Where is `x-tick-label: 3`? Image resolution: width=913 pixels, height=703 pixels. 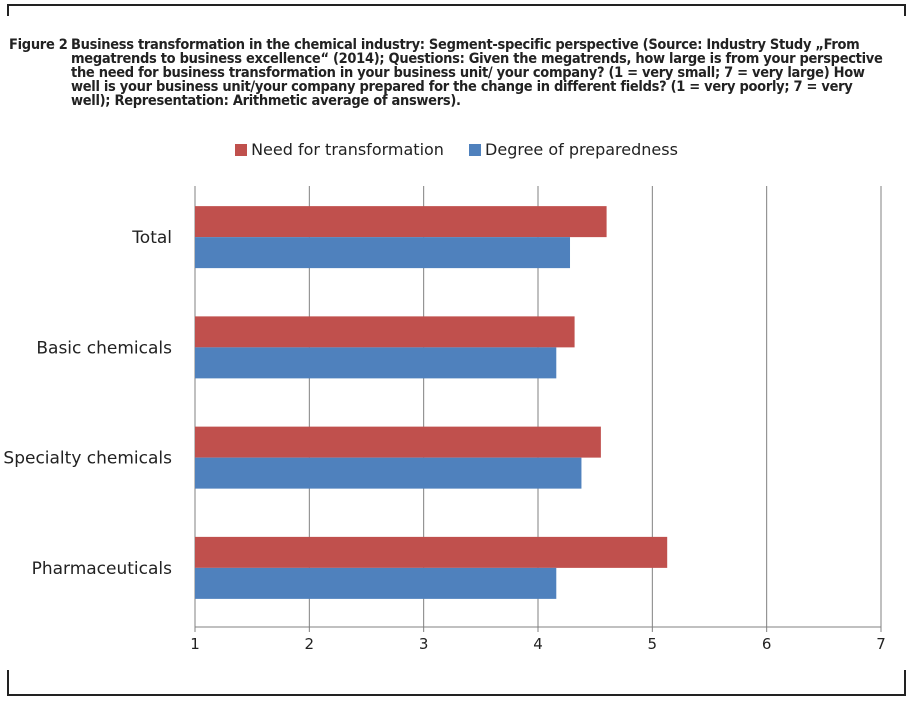 x-tick-label: 3 is located at coordinates (424, 644).